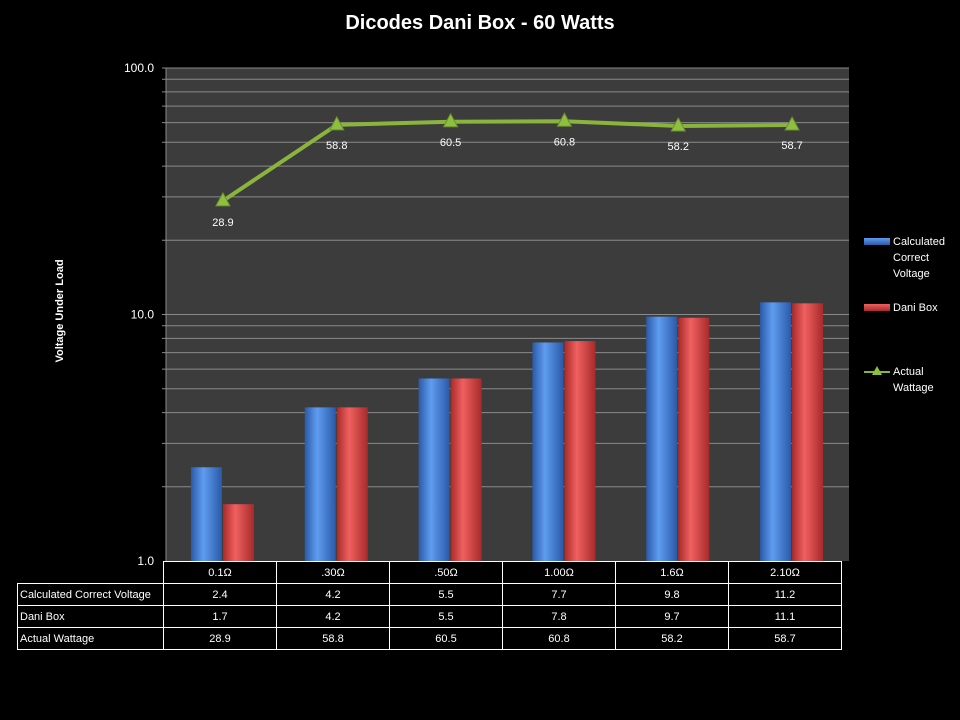 The image size is (960, 720). Describe the element at coordinates (678, 147) in the screenshot. I see `data-label-actual-wattage: 58.2` at that location.